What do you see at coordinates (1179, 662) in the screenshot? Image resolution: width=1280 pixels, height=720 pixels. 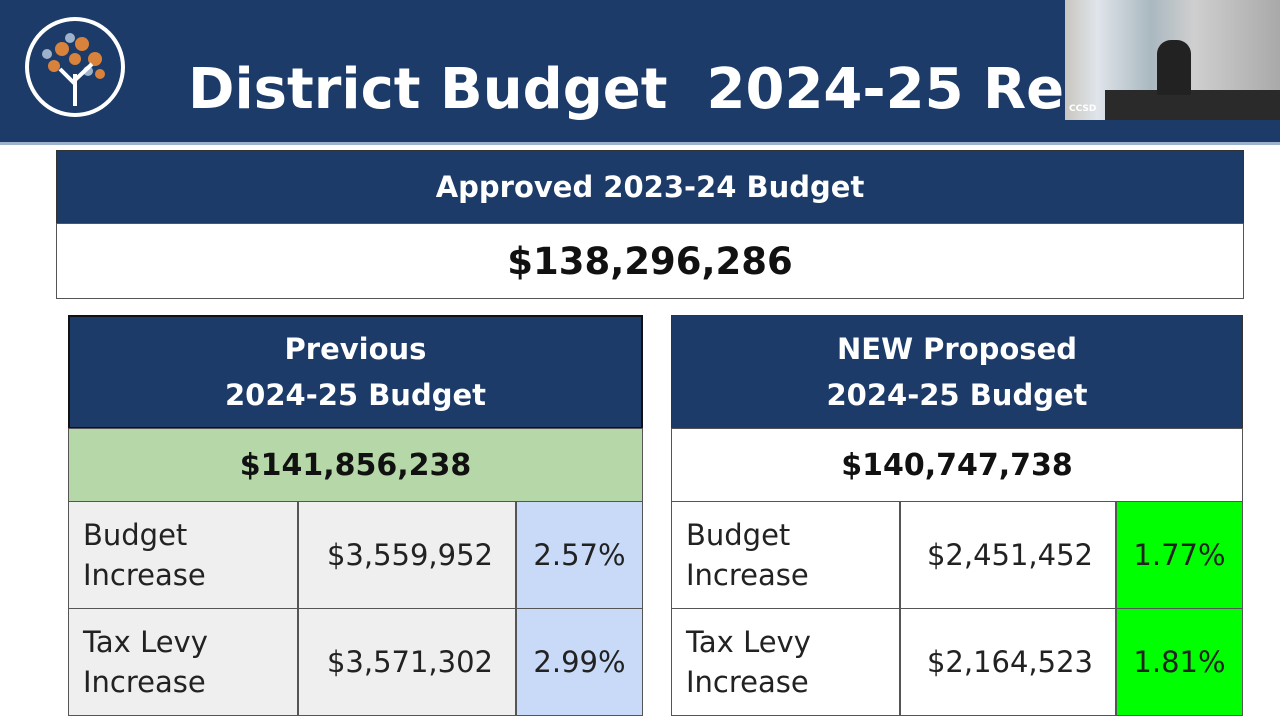 I see `row-percent: 1.81%` at bounding box center [1179, 662].